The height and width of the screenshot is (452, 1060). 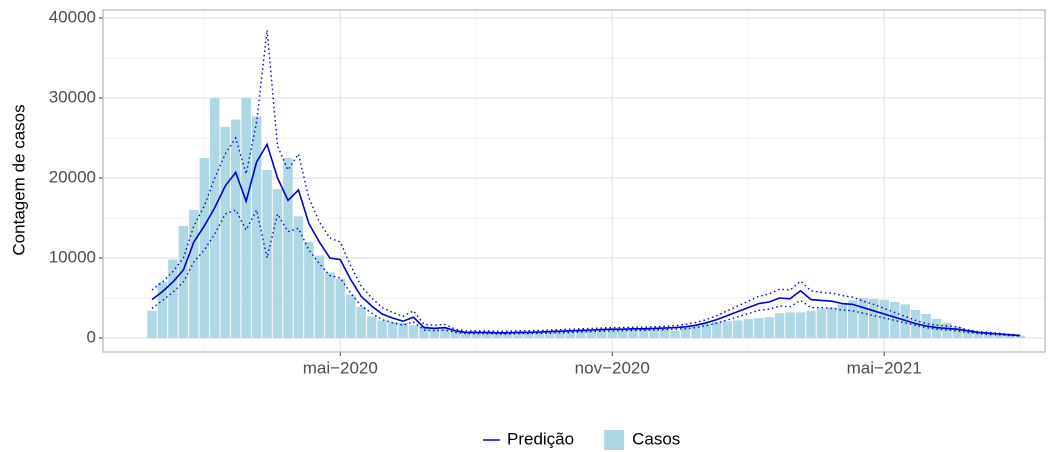 I want to click on x-tick-label: nov−2020, so click(x=612, y=367).